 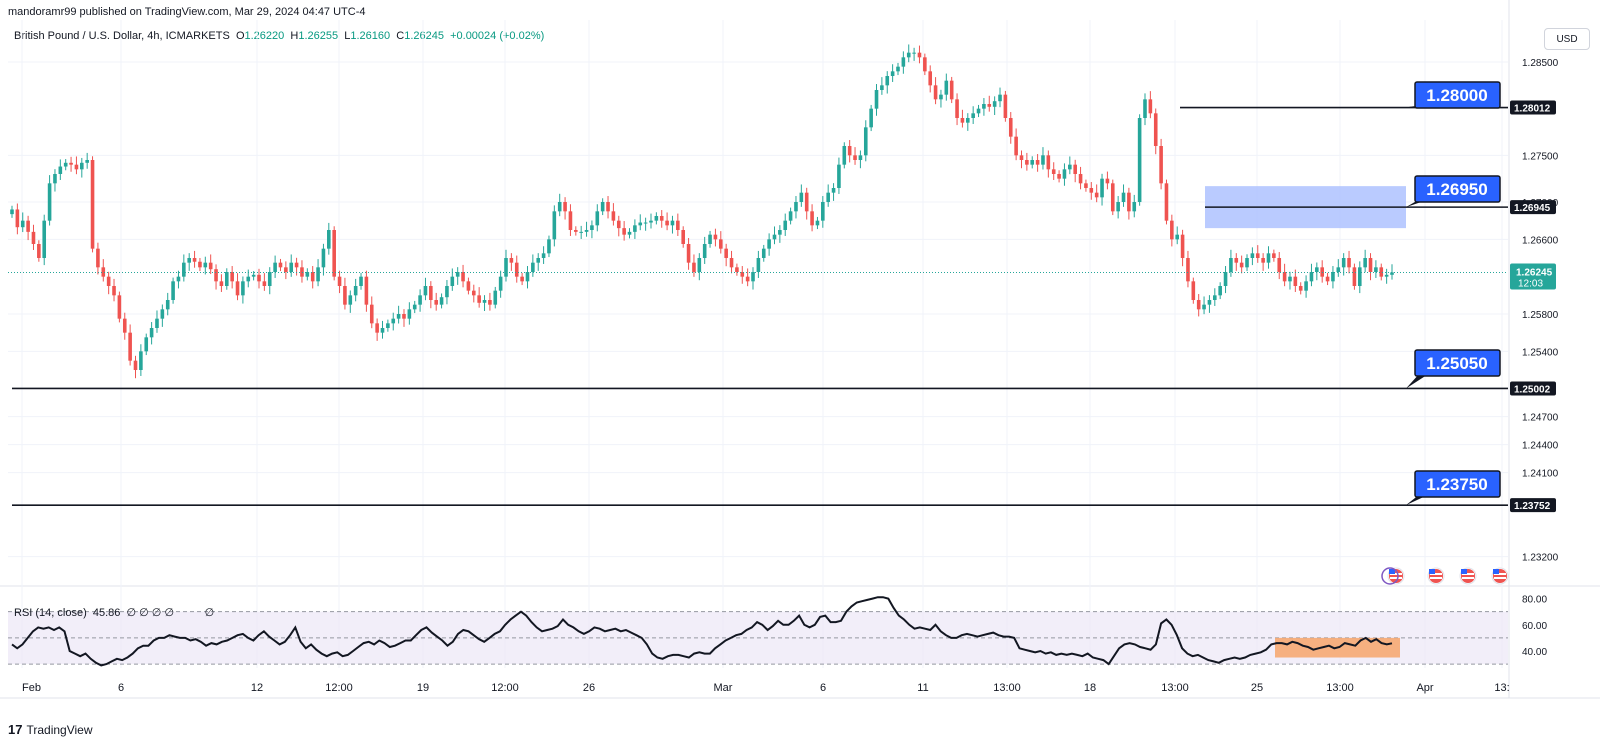 I want to click on level-price-tag, so click(x=1533, y=207).